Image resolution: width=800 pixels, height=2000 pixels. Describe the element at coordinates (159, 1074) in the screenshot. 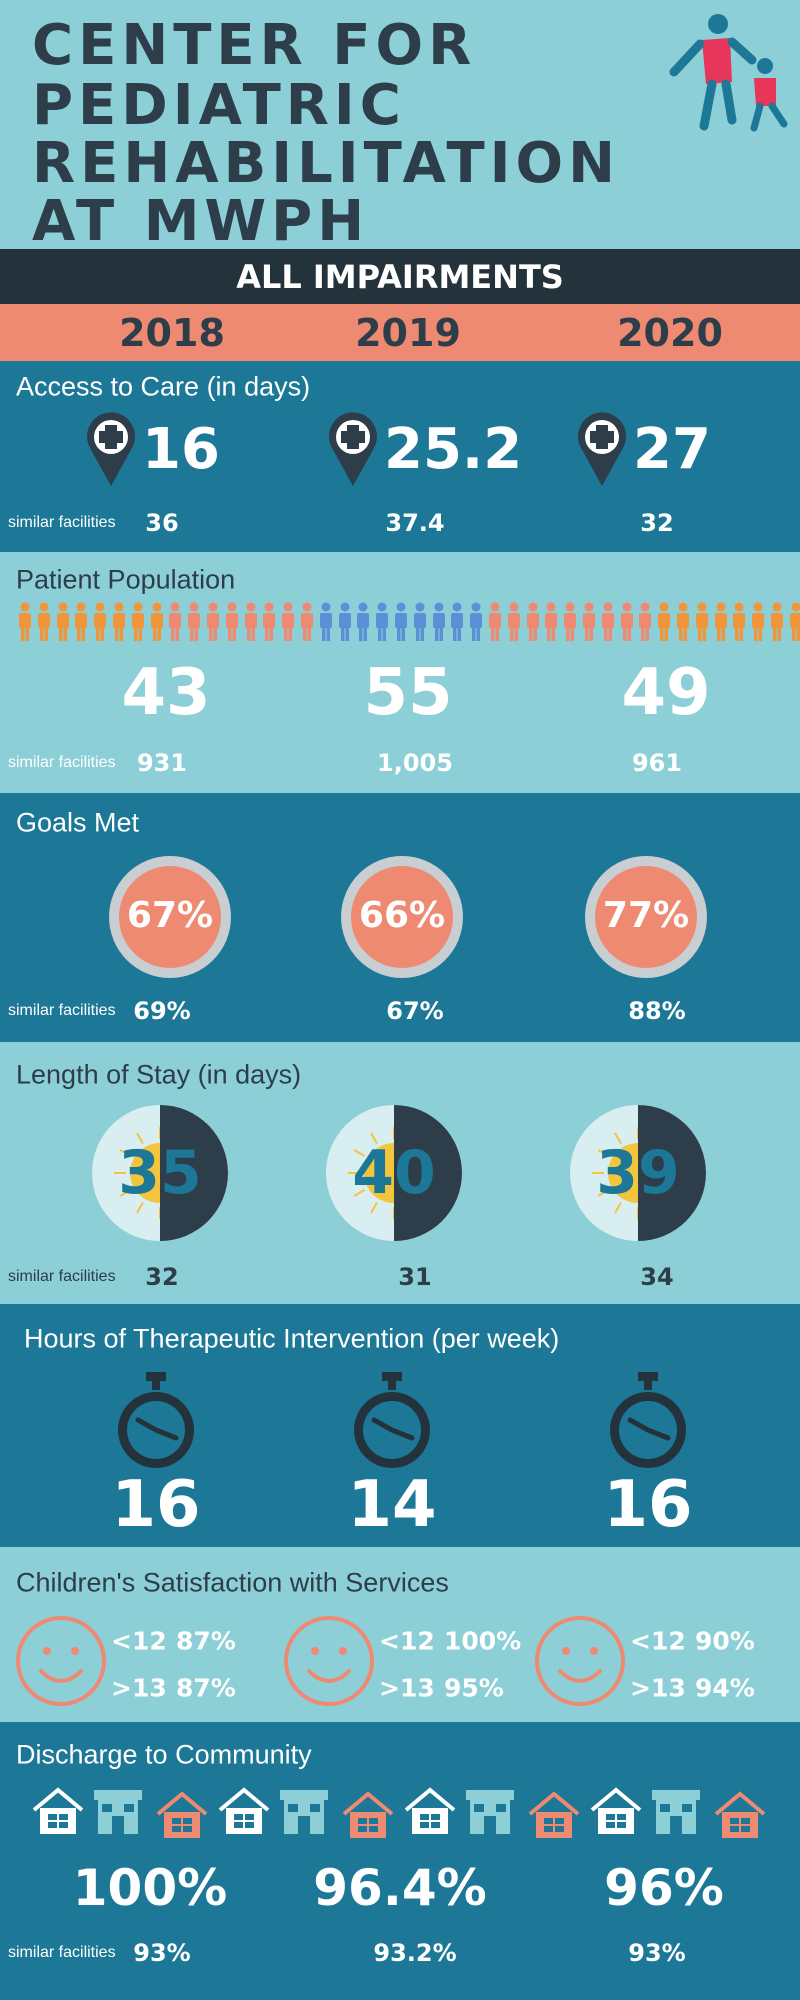

I see `section-title: Length of Stay (in days)` at that location.